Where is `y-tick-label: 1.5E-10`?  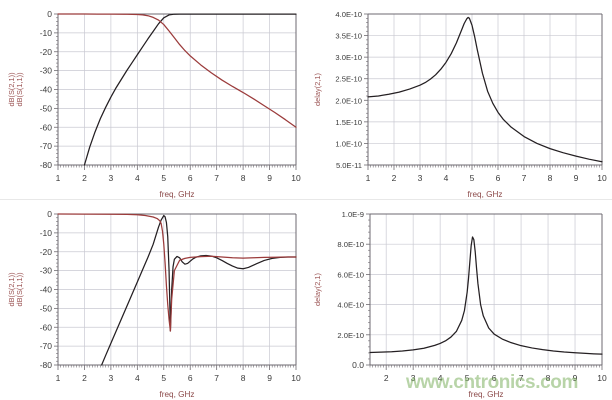
y-tick-label: 1.5E-10 is located at coordinates (348, 122).